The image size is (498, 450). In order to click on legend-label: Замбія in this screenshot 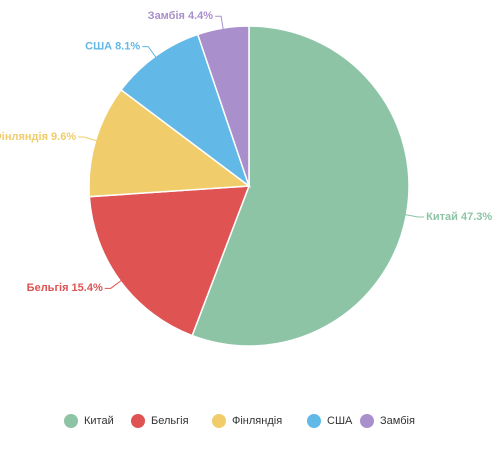, I will do `click(397, 421)`.